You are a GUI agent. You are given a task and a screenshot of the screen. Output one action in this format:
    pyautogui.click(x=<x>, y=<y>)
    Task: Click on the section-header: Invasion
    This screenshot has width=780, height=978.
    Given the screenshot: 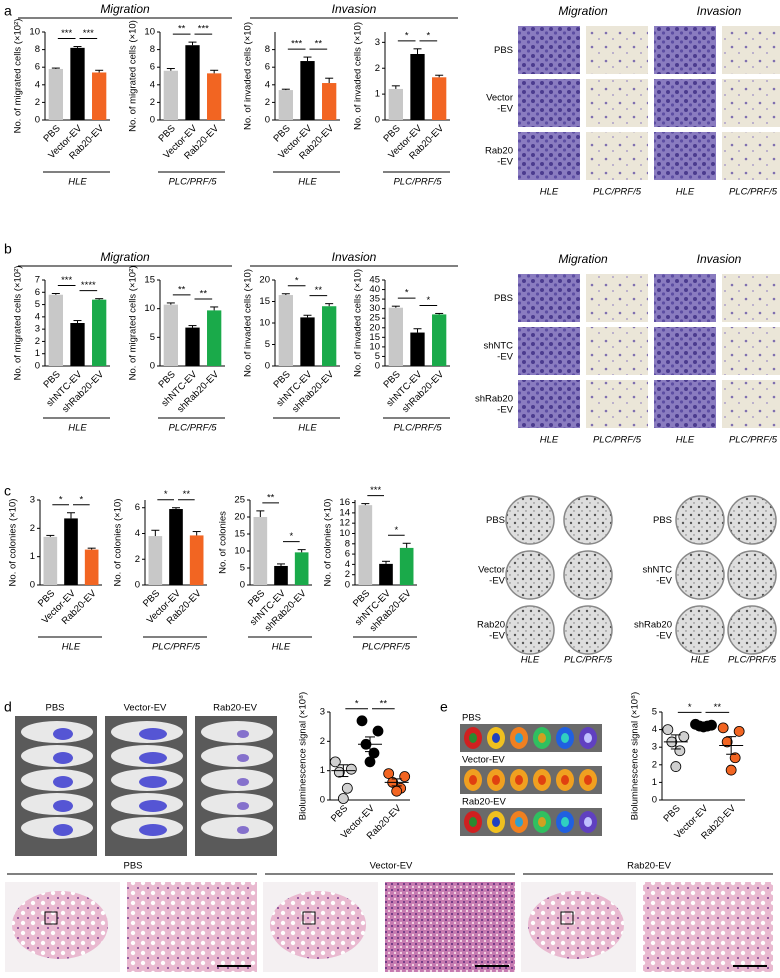 What is the action you would take?
    pyautogui.click(x=354, y=9)
    